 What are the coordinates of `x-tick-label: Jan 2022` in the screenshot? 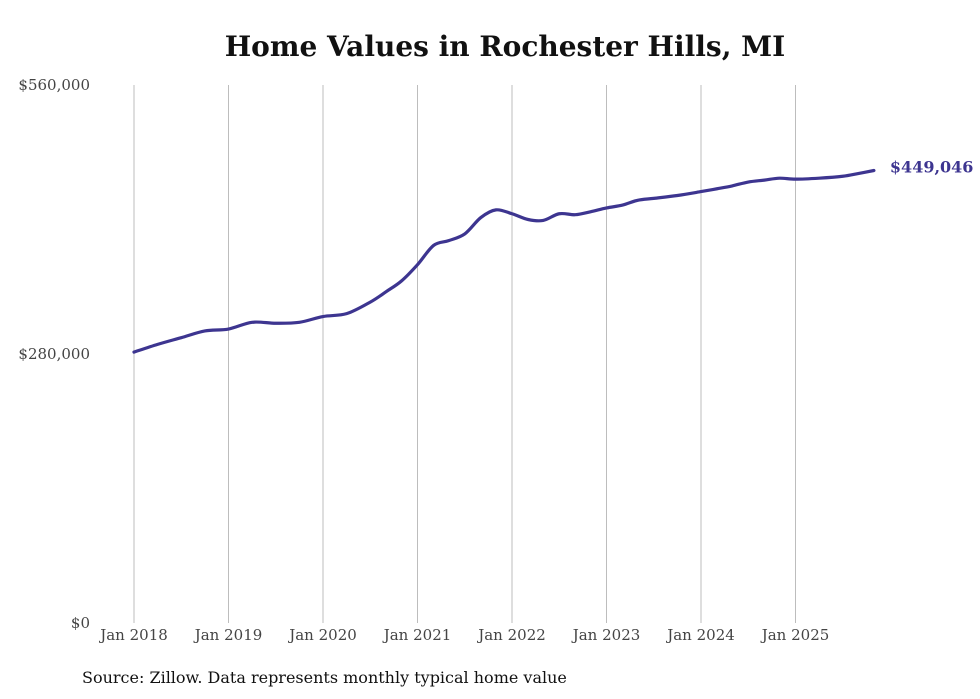 It's located at (511, 635).